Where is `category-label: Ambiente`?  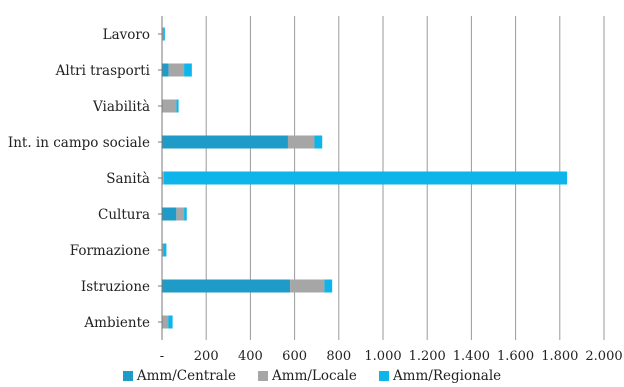 category-label: Ambiente is located at coordinates (116, 323).